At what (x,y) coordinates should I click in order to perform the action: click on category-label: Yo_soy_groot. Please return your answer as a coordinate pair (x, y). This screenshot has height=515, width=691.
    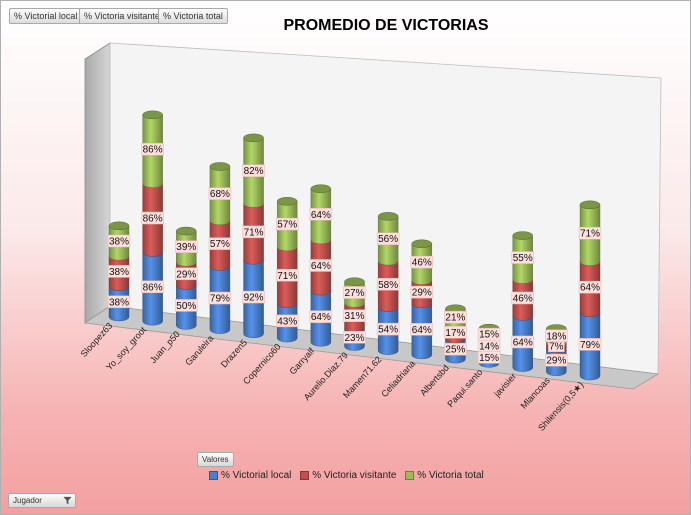
    Looking at the image, I should click on (126, 348).